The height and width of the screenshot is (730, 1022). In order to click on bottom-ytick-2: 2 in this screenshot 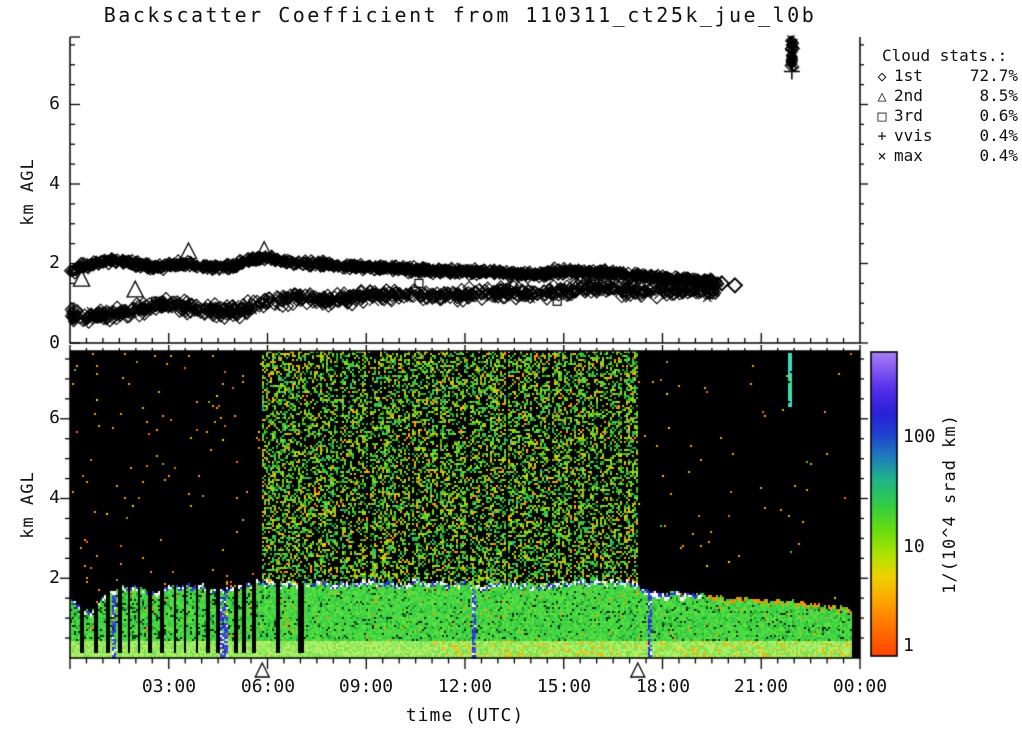, I will do `click(54, 577)`.